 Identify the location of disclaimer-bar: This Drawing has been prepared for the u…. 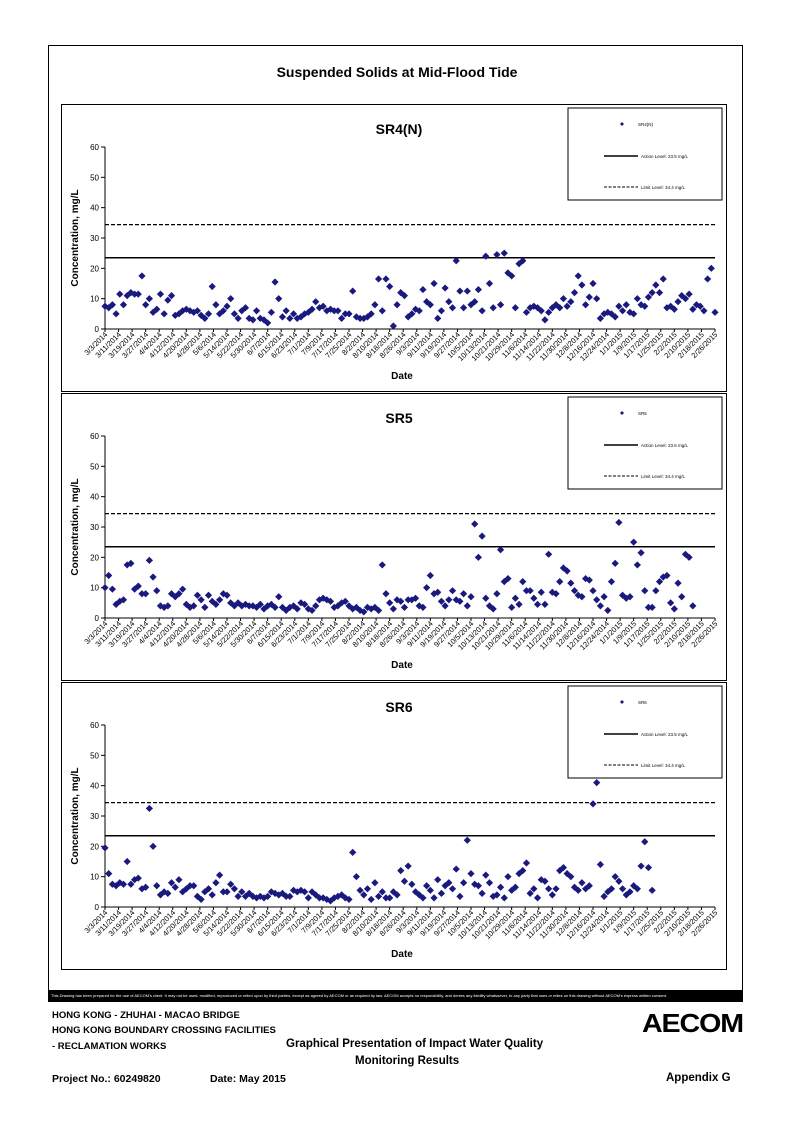
(395, 996).